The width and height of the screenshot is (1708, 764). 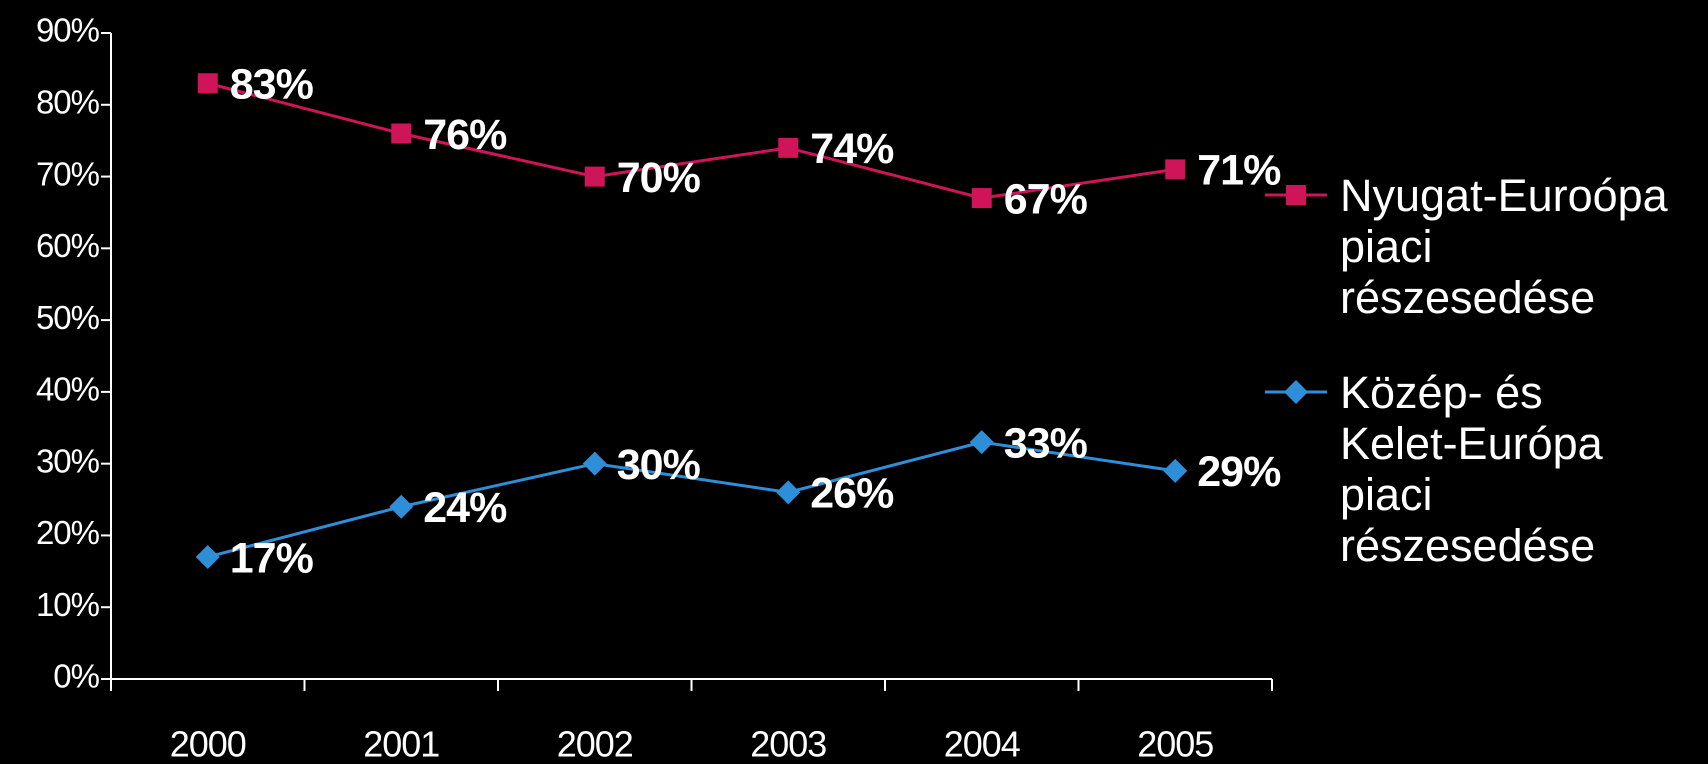 I want to click on y-tick-label: 10%, so click(x=68, y=604).